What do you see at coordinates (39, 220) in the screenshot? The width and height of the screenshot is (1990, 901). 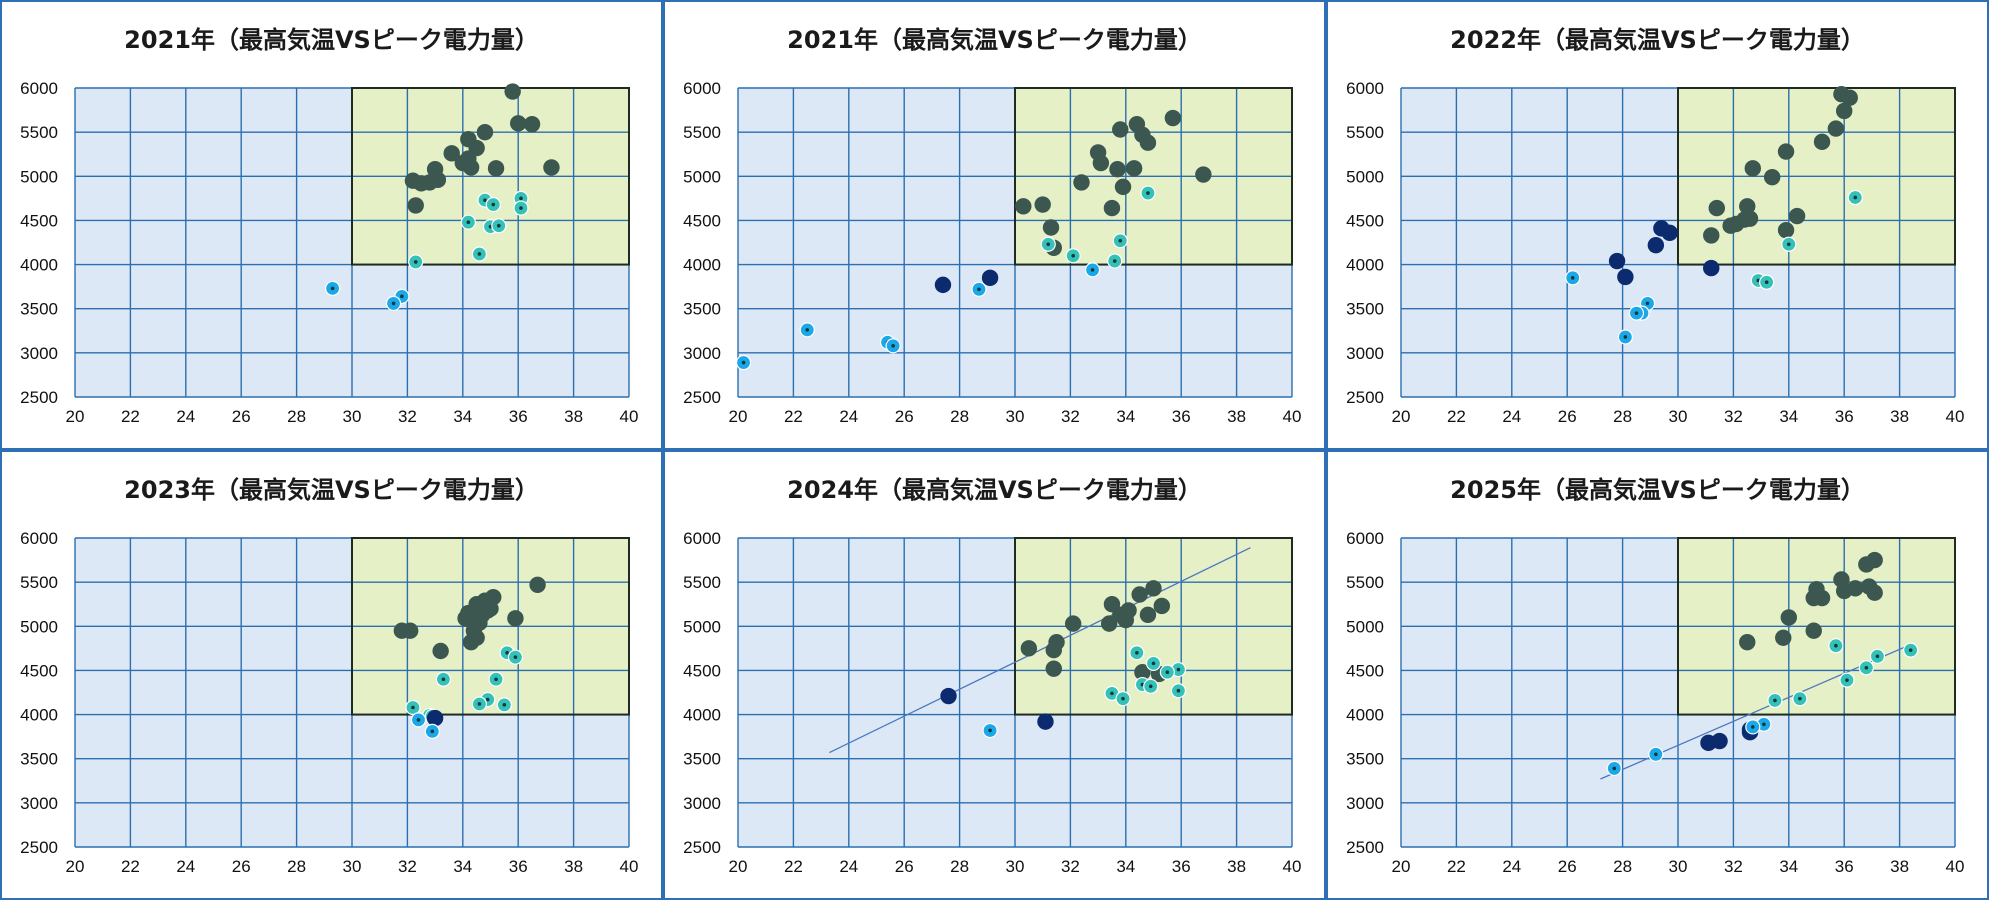 I see `y-tick-label: 4500` at bounding box center [39, 220].